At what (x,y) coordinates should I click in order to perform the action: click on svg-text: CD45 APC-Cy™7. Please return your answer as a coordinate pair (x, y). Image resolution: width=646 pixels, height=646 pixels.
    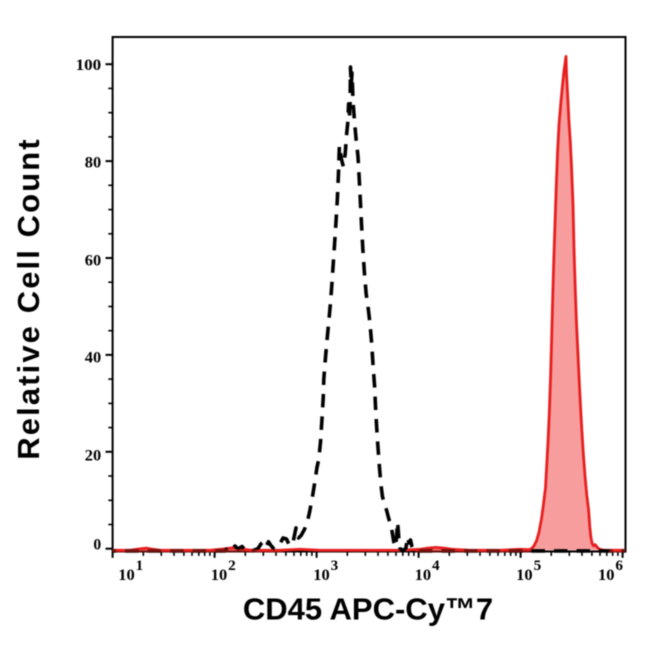
    Looking at the image, I should click on (368, 609).